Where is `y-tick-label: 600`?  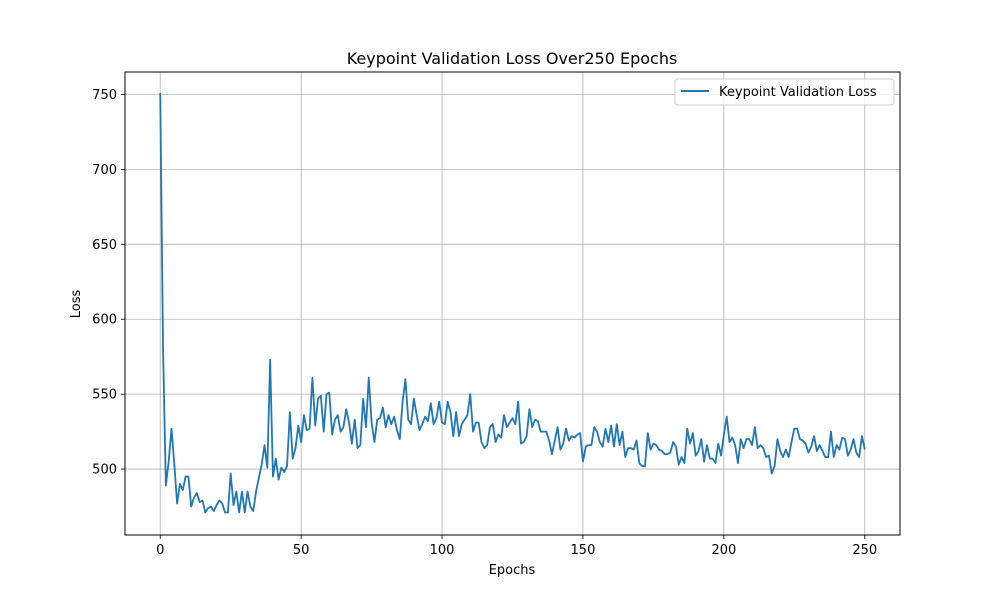
y-tick-label: 600 is located at coordinates (104, 320).